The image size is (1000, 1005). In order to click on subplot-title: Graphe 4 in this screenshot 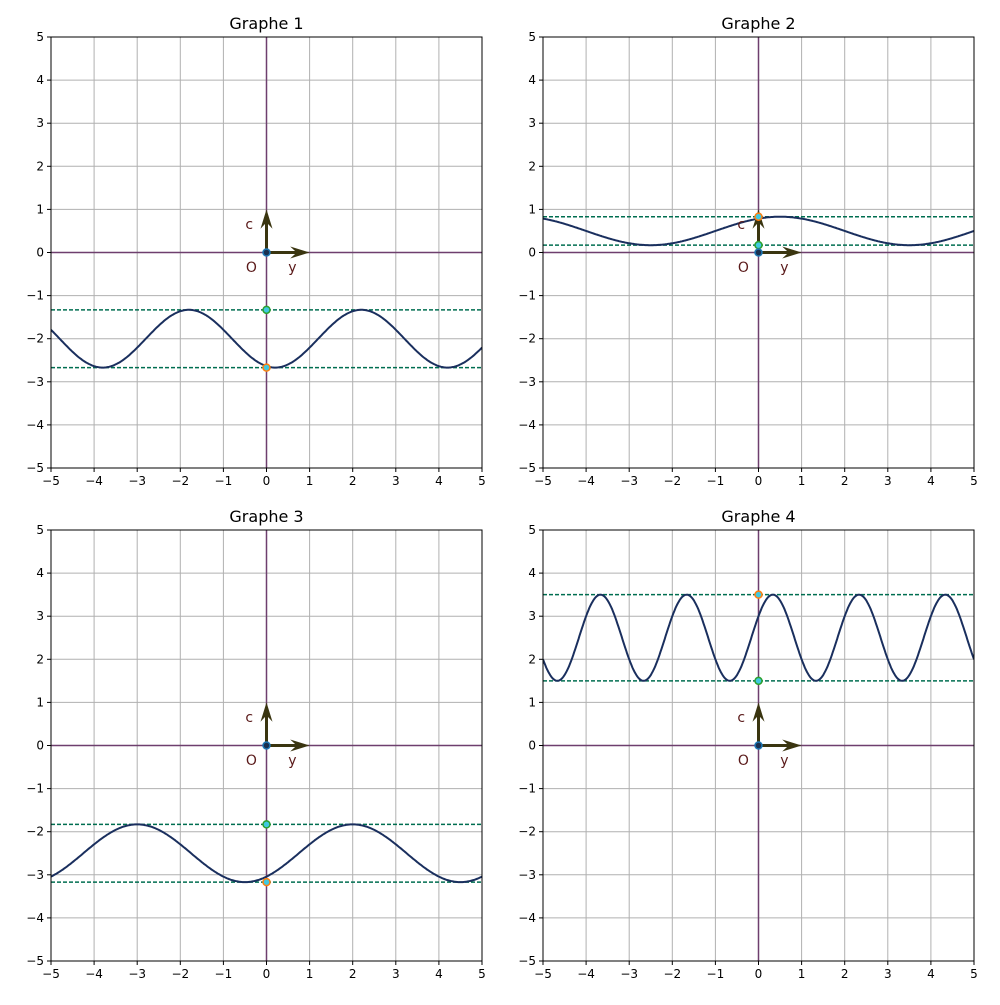, I will do `click(758, 516)`.